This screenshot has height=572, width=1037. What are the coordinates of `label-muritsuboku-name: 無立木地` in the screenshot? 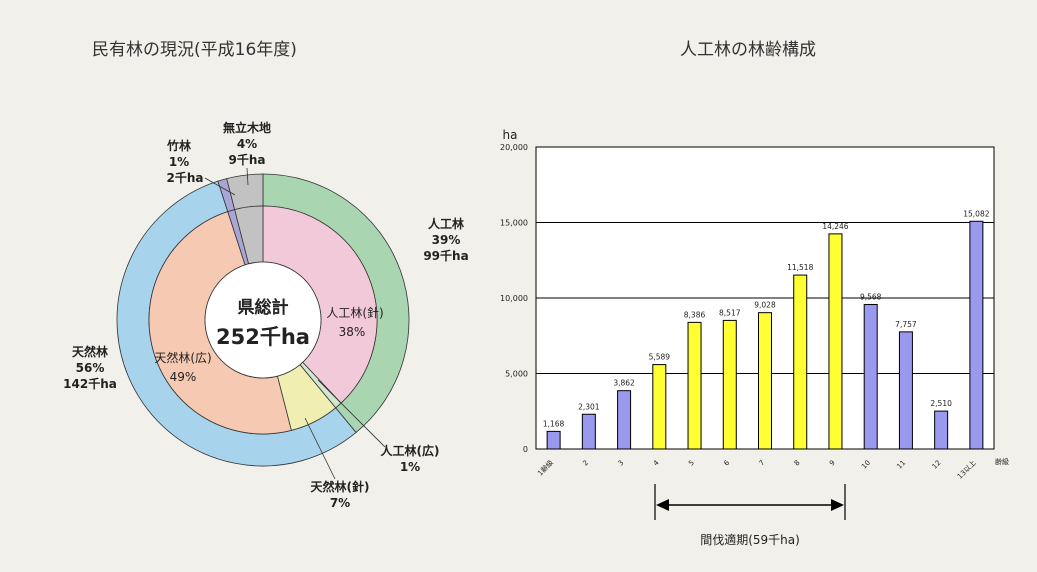 It's located at (247, 127).